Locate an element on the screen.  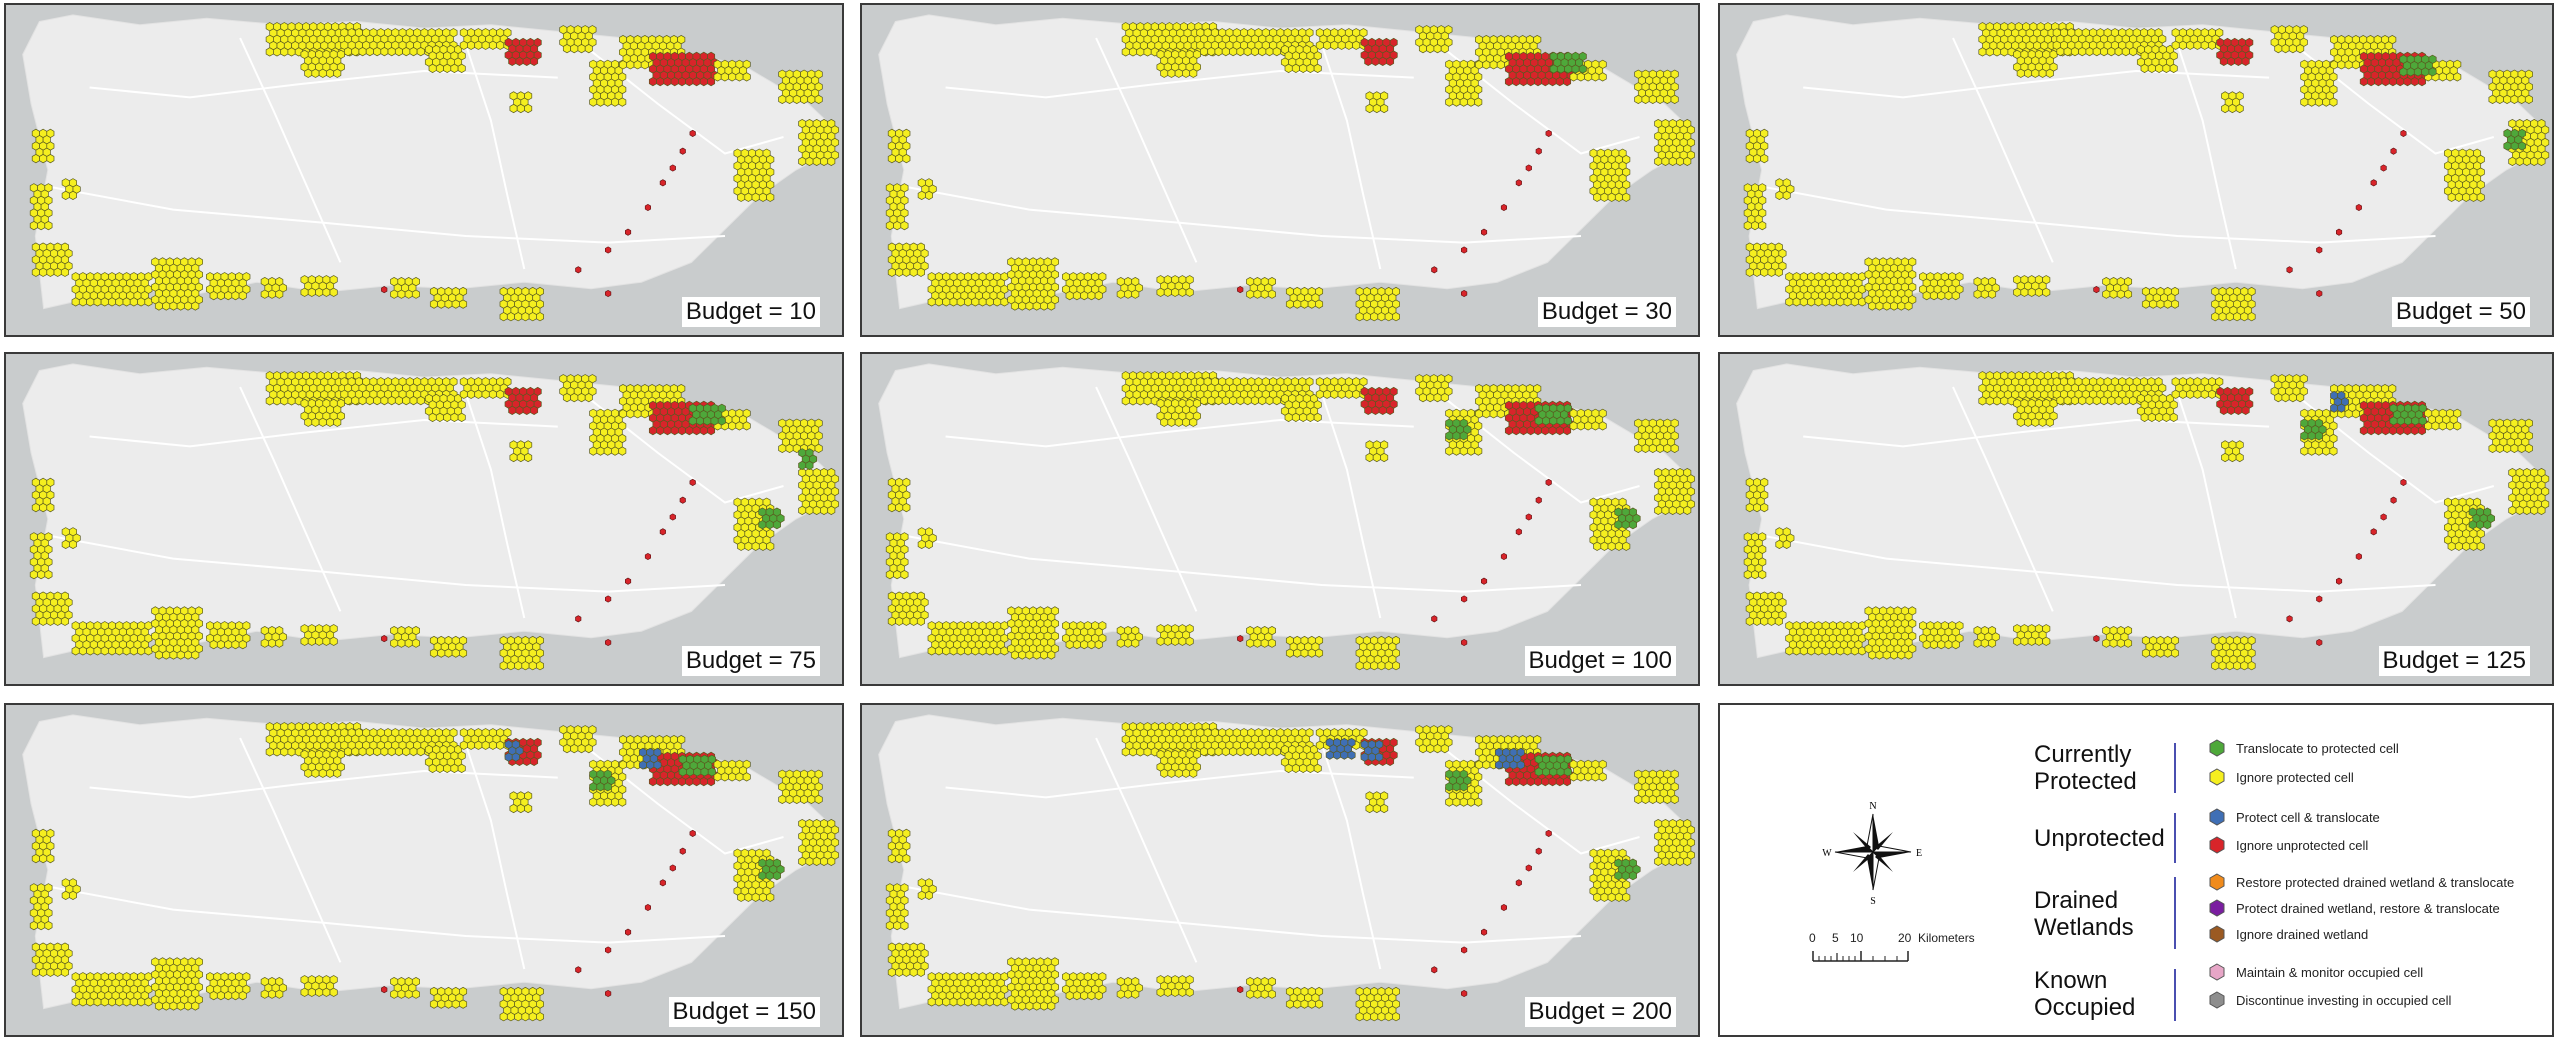
map-panel-budget-125: Budget = 125 is located at coordinates (2136, 519).